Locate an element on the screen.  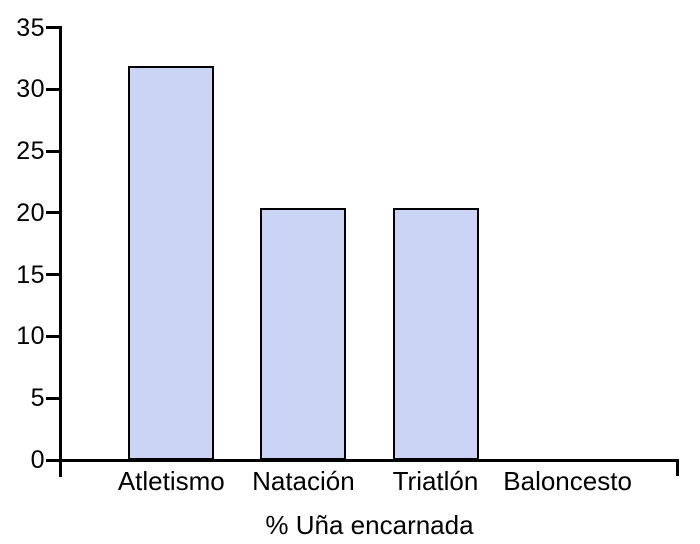
category-label-natacion: Natación is located at coordinates (303, 481).